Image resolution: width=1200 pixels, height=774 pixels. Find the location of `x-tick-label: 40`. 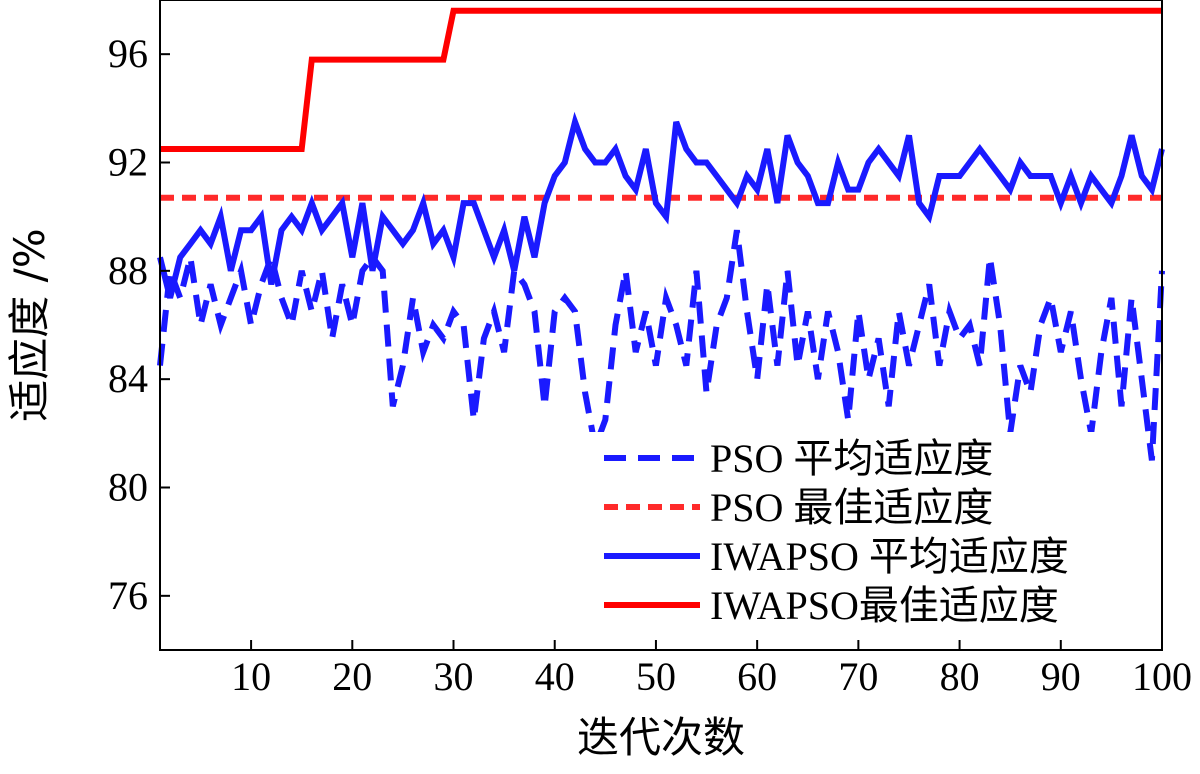

x-tick-label: 40 is located at coordinates (555, 676).